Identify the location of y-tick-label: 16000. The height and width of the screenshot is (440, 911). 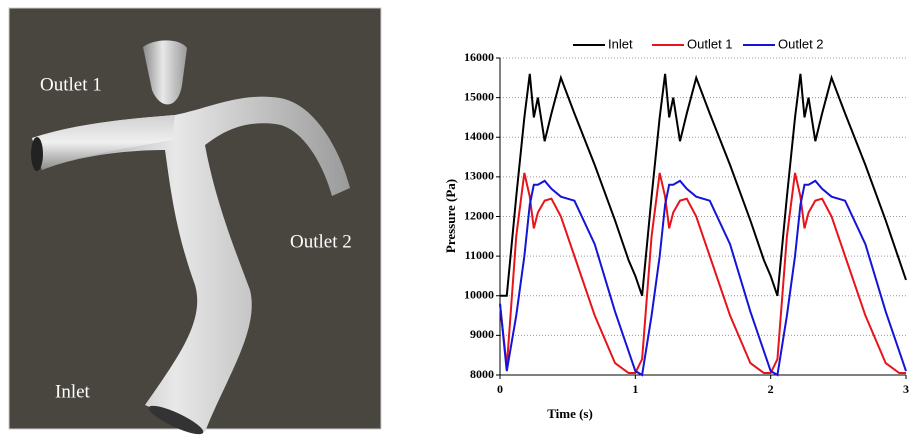
(479, 57).